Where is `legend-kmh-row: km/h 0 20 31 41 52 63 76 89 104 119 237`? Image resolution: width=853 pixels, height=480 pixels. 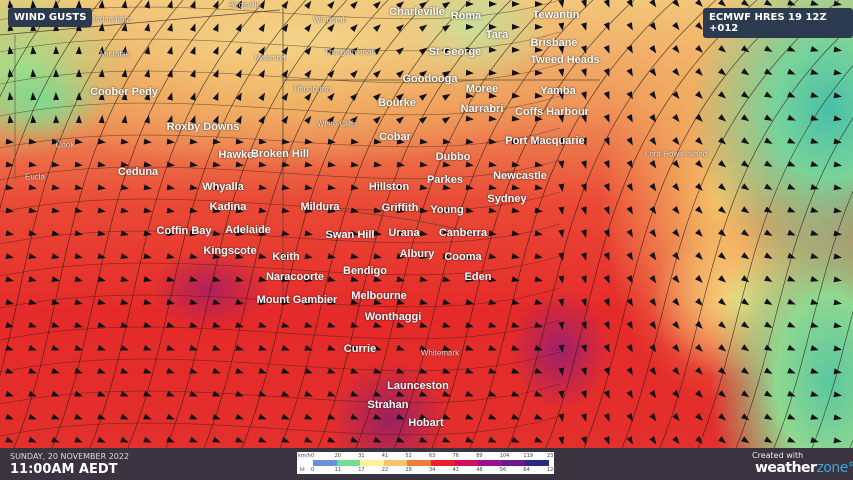 legend-kmh-row: km/h 0 20 31 41 52 63 76 89 104 119 237 is located at coordinates (427, 457).